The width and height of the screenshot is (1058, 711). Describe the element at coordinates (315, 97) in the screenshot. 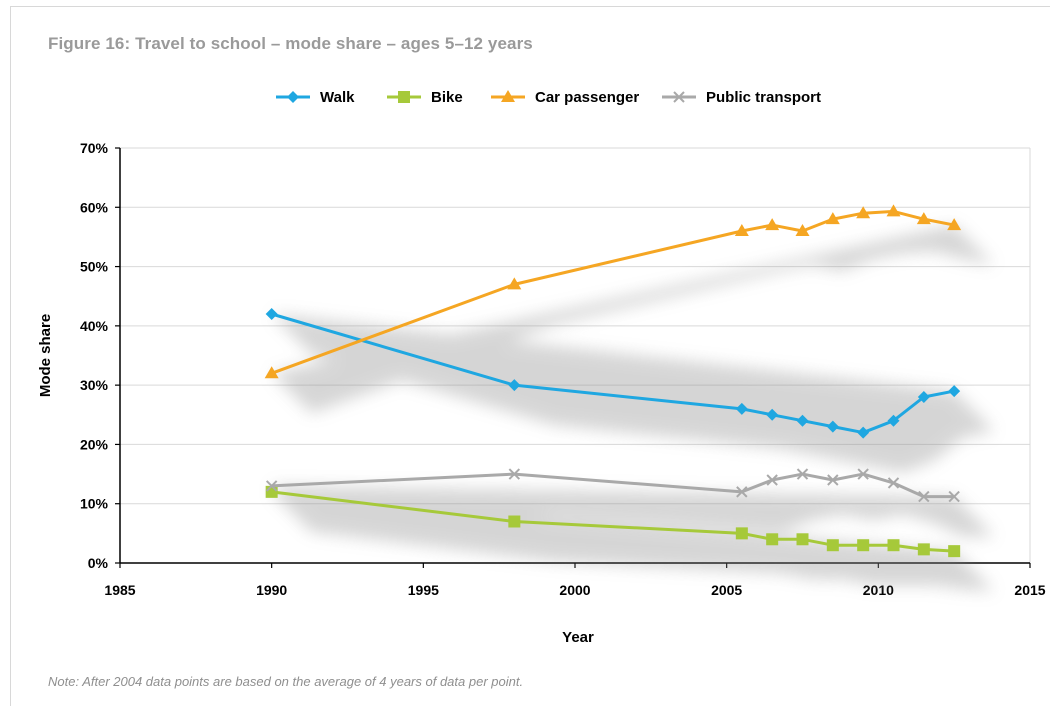

I see `legend-item-walk: Walk` at that location.